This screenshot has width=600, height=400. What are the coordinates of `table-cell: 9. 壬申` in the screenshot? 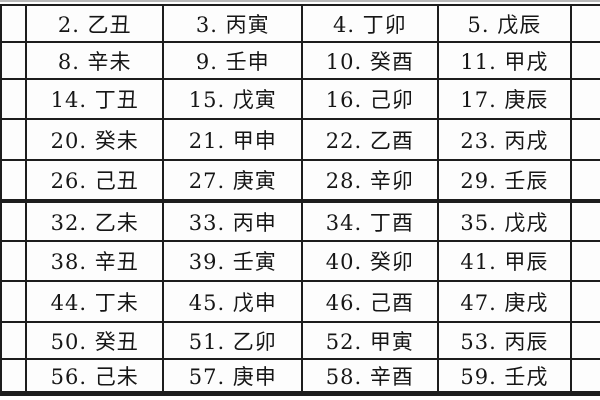 It's located at (234, 60).